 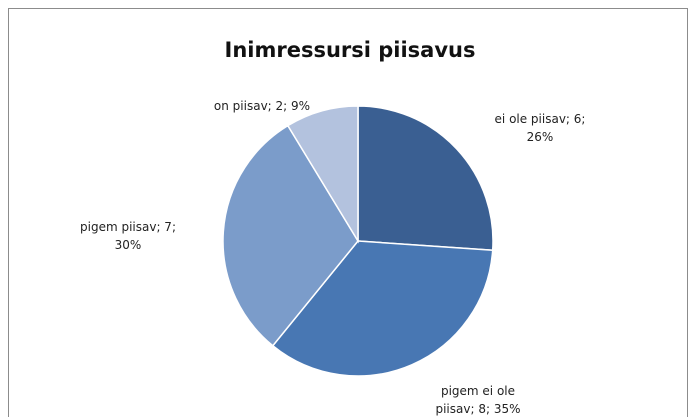 What do you see at coordinates (350, 50) in the screenshot?
I see `chart-title: Inimressursi piisavus` at bounding box center [350, 50].